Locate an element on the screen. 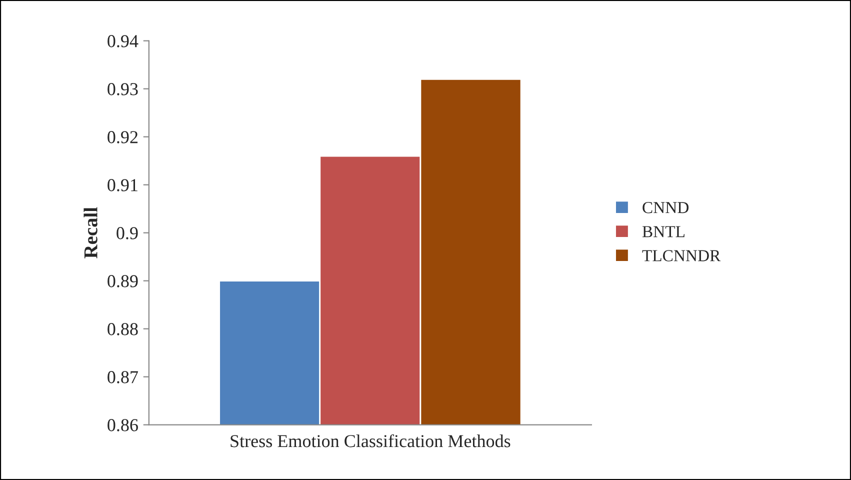 This screenshot has width=851, height=480. y-tick-label: 0.91 is located at coordinates (123, 185).